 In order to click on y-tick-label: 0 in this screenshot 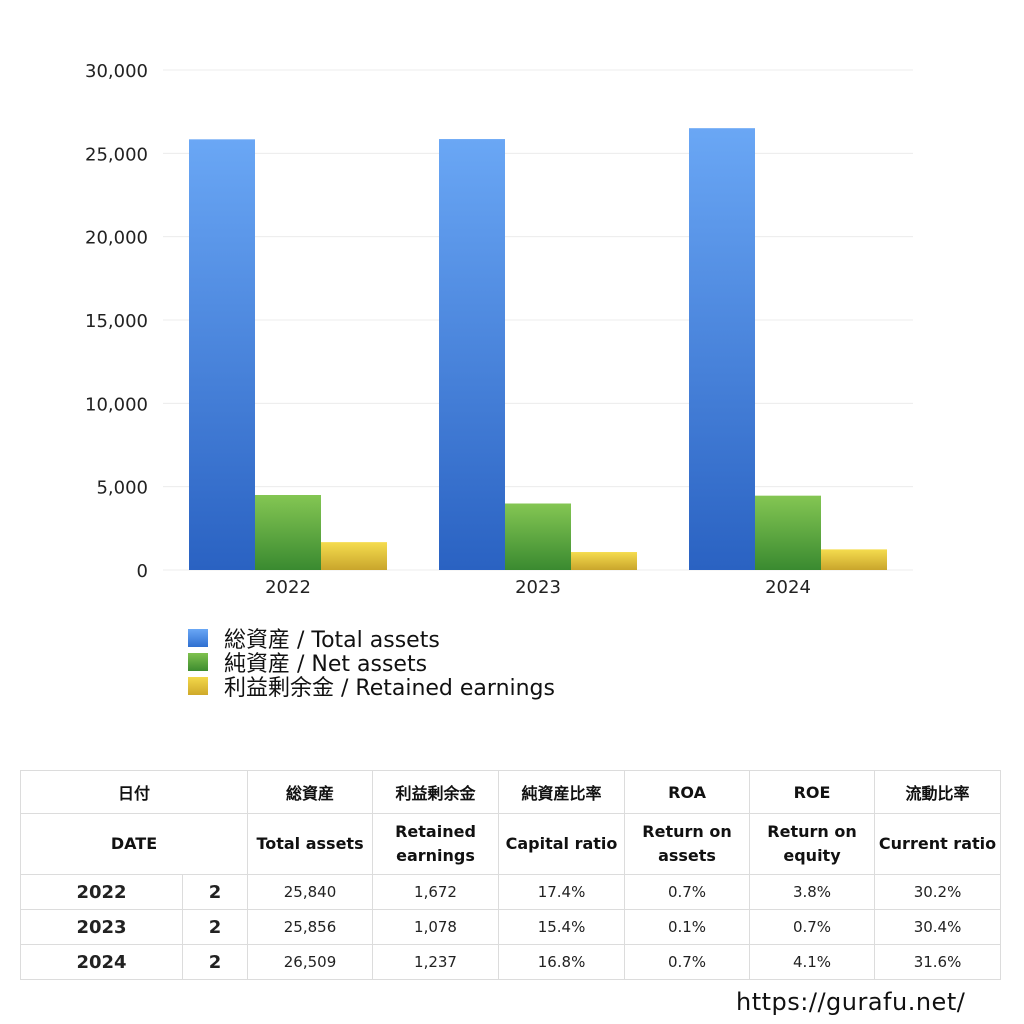, I will do `click(142, 571)`.